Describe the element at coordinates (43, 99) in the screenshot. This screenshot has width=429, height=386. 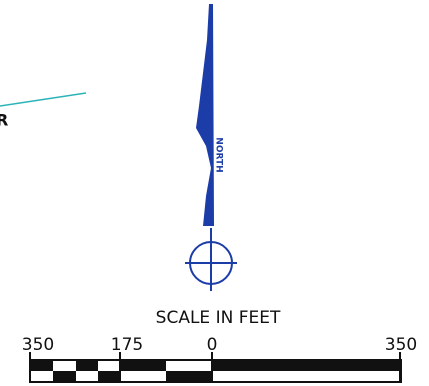
I see `leader-line` at that location.